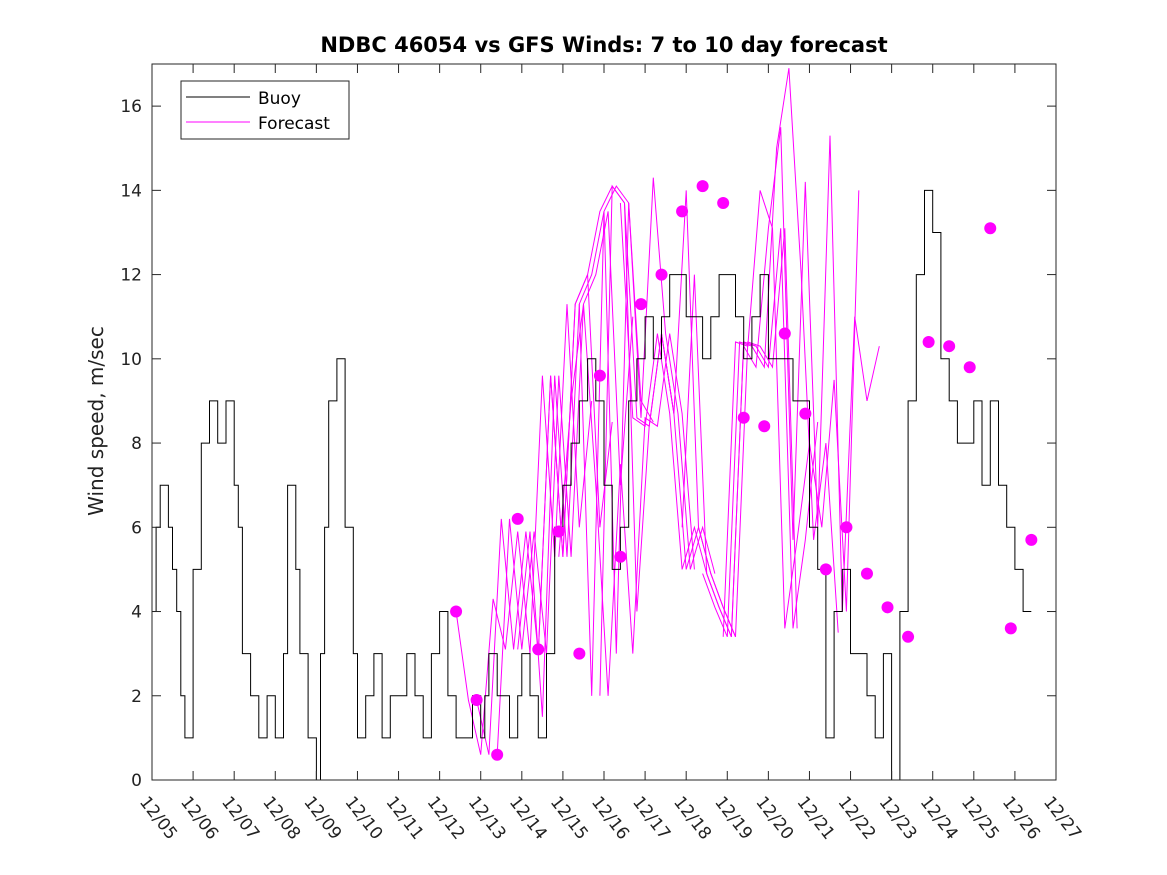 This screenshot has width=1167, height=875. Describe the element at coordinates (131, 276) in the screenshot. I see `y-tick-label: 12` at that location.